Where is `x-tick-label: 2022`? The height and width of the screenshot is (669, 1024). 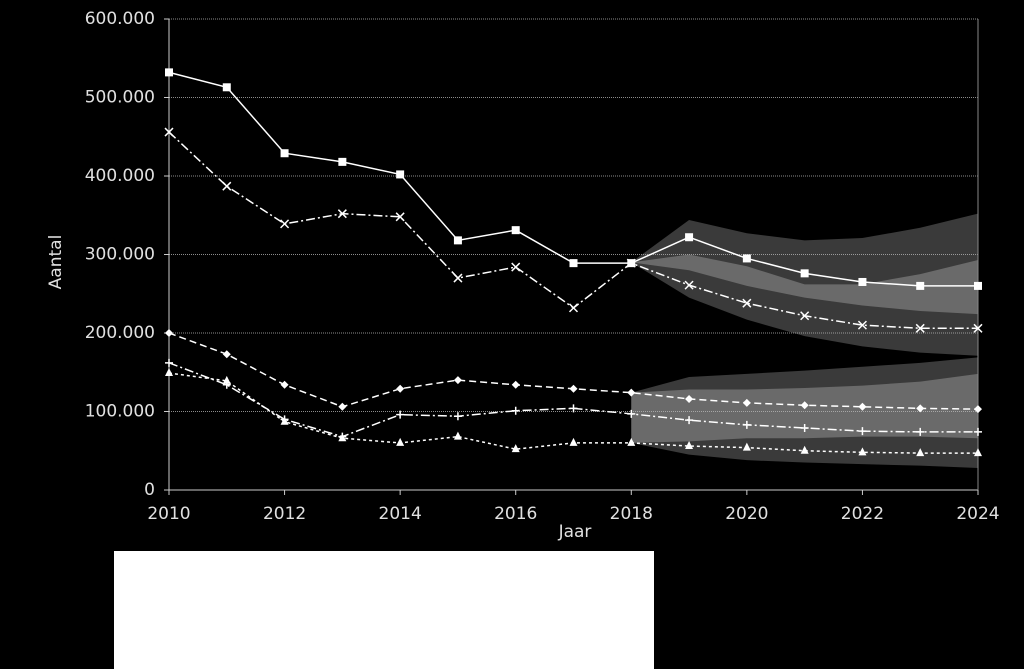
x-tick-label: 2022 is located at coordinates (862, 514).